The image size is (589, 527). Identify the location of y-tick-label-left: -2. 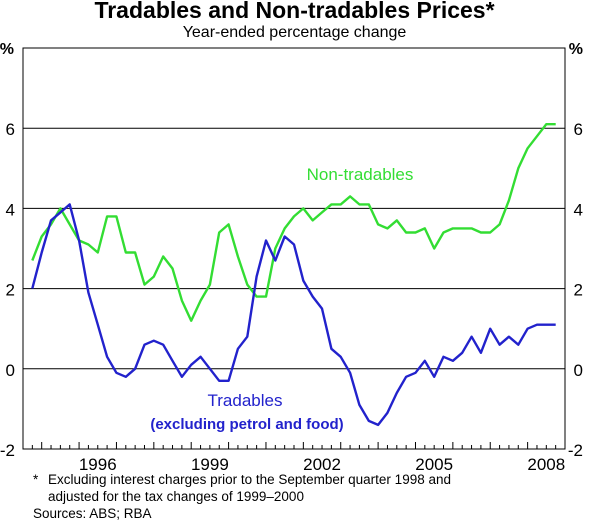
(7, 450).